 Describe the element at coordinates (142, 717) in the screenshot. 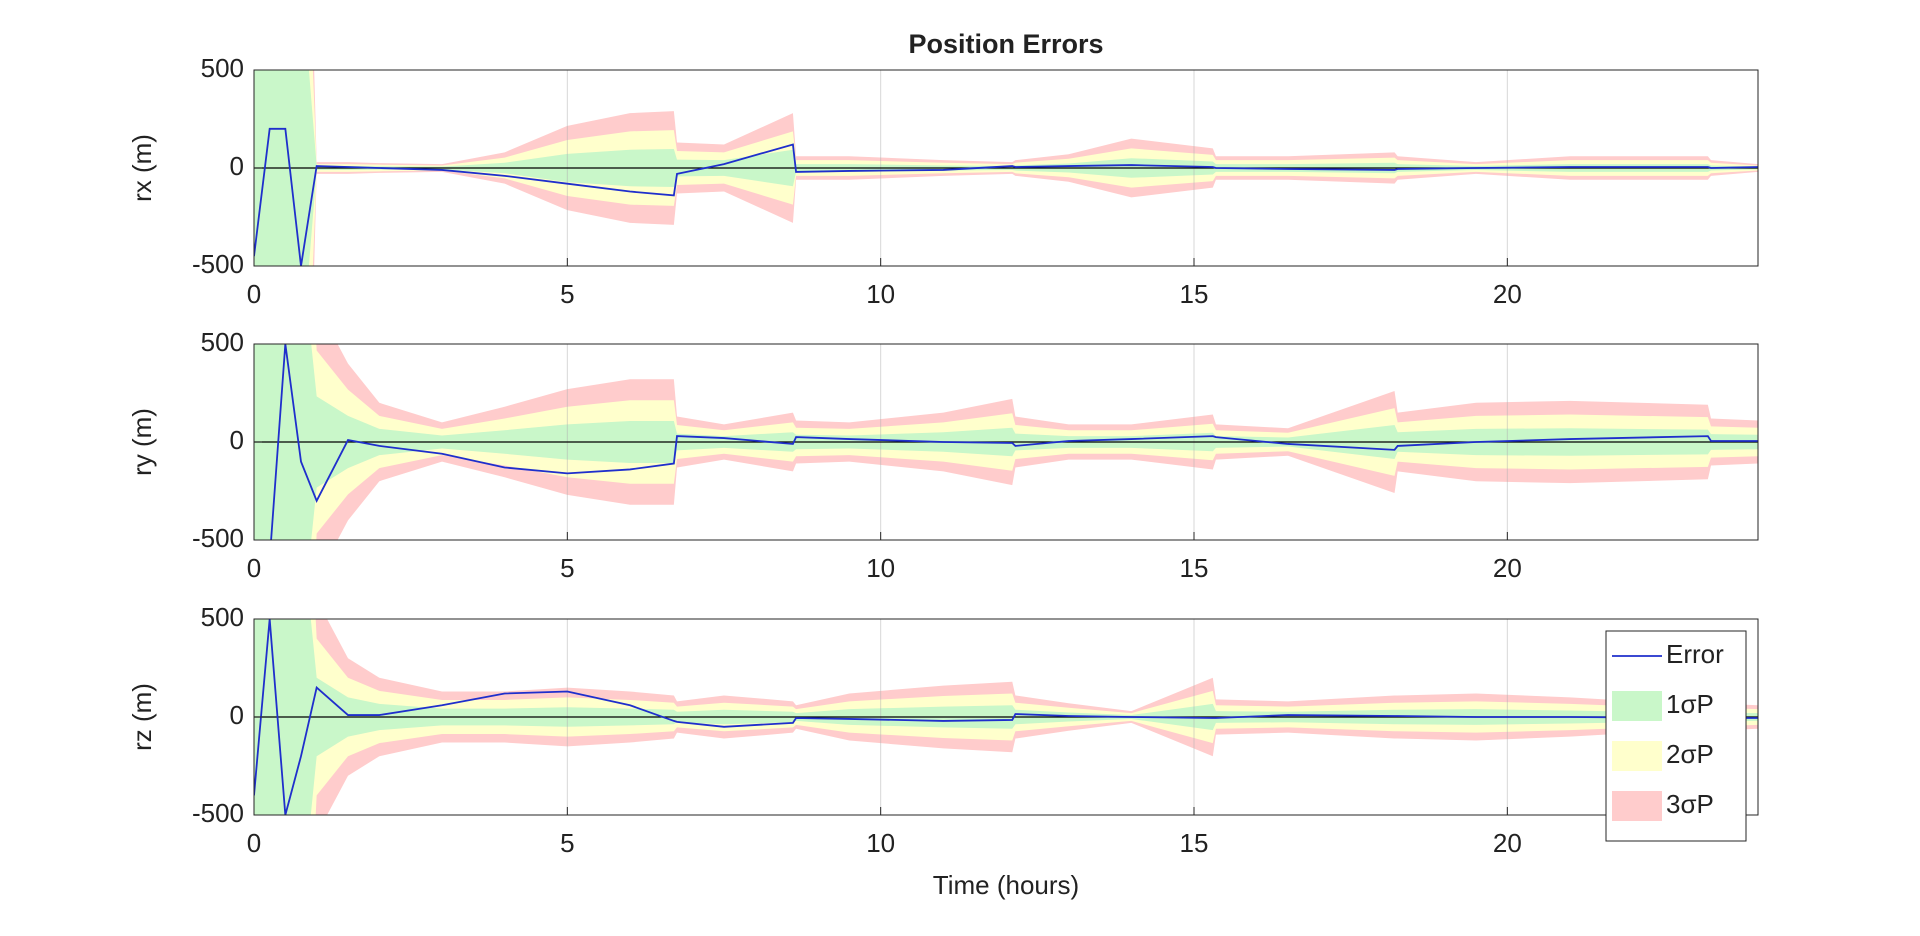

I see `y-axis-label: rz (m)` at that location.